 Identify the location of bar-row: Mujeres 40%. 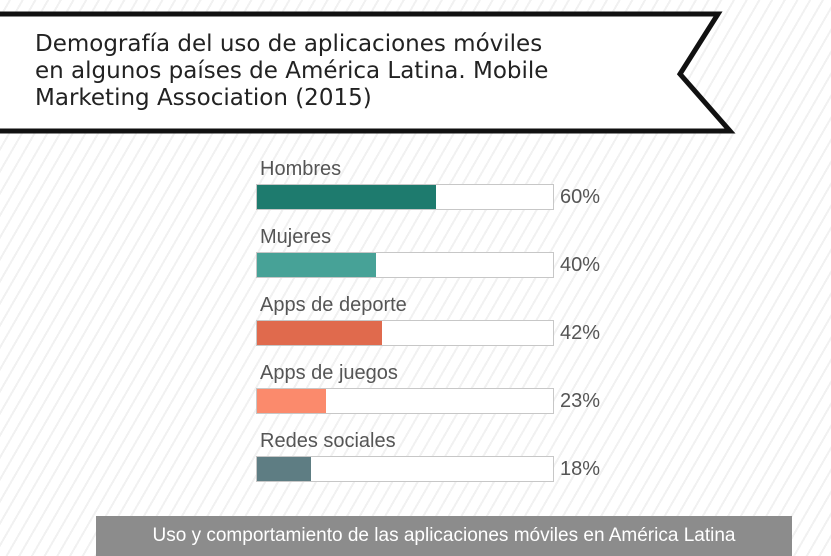
(446, 256).